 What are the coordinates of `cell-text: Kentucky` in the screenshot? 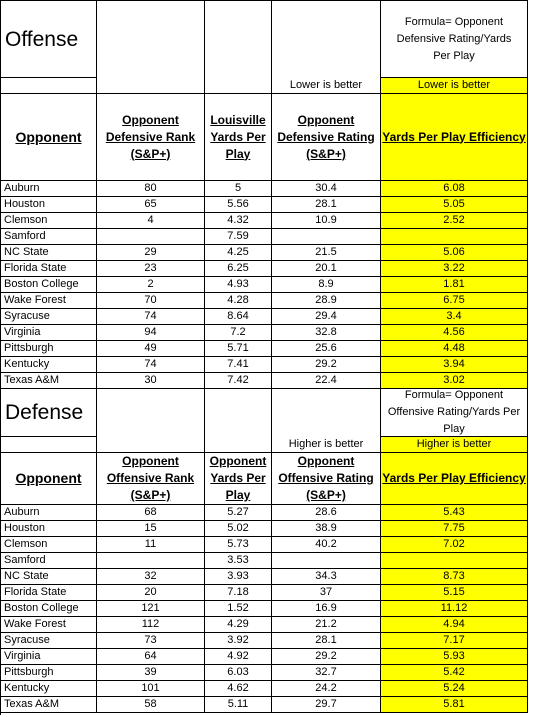 It's located at (27, 364).